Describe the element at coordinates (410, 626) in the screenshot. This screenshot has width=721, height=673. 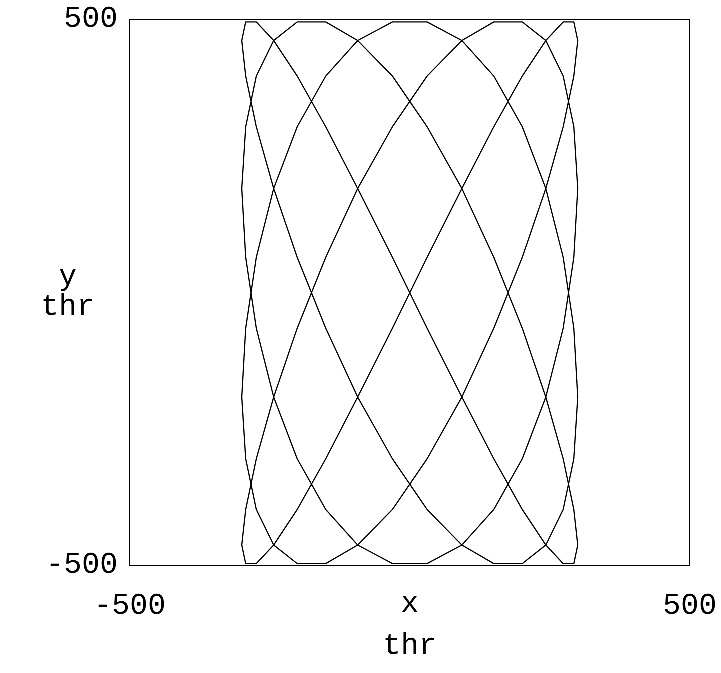
I see `x-axis-title: x thr` at that location.